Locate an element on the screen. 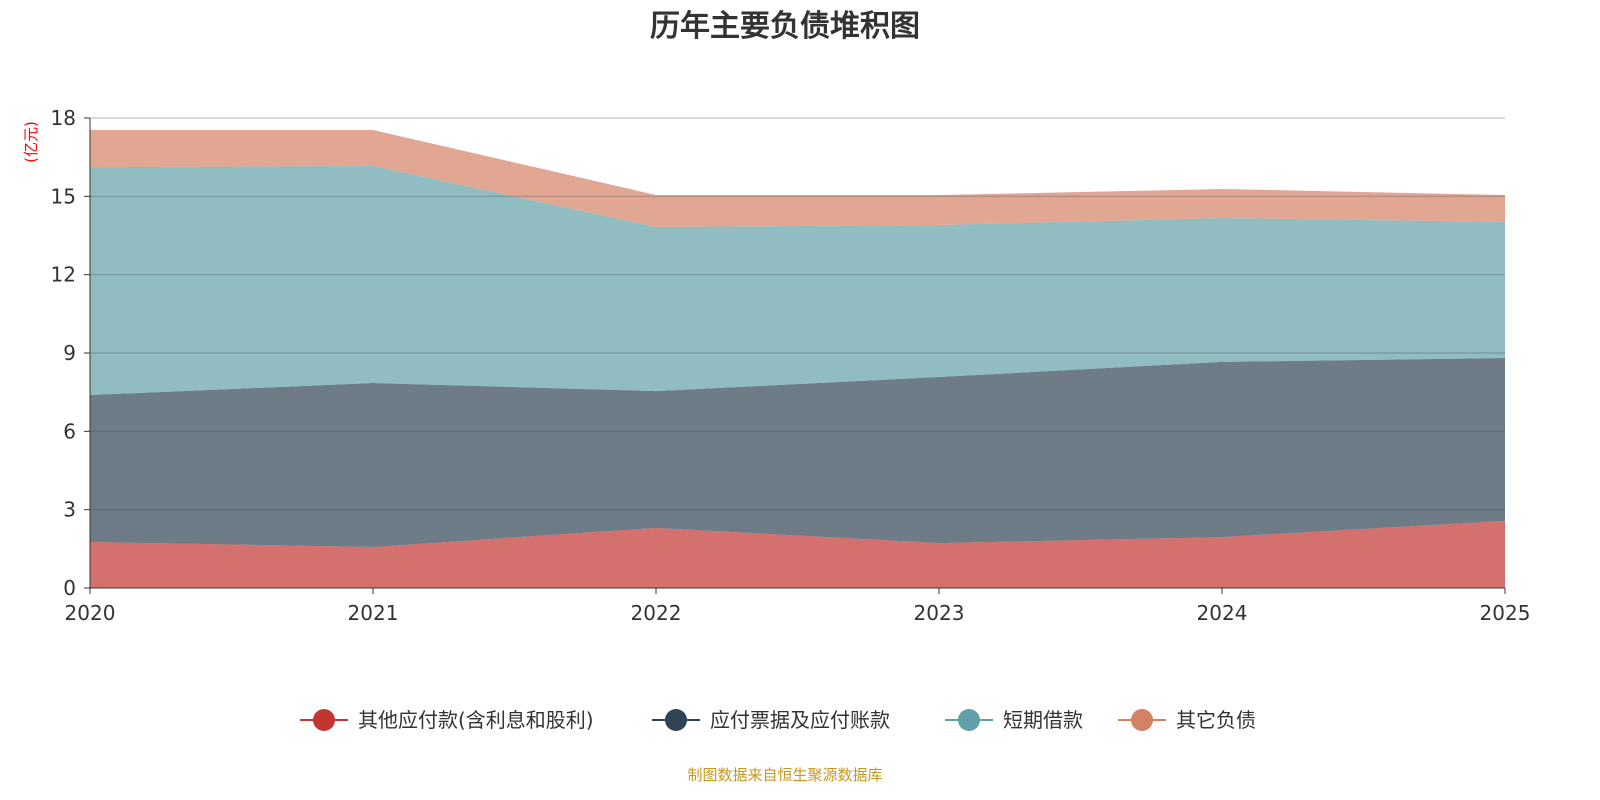 This screenshot has width=1600, height=800. legend-item-2: 短期借款 is located at coordinates (1014, 720).